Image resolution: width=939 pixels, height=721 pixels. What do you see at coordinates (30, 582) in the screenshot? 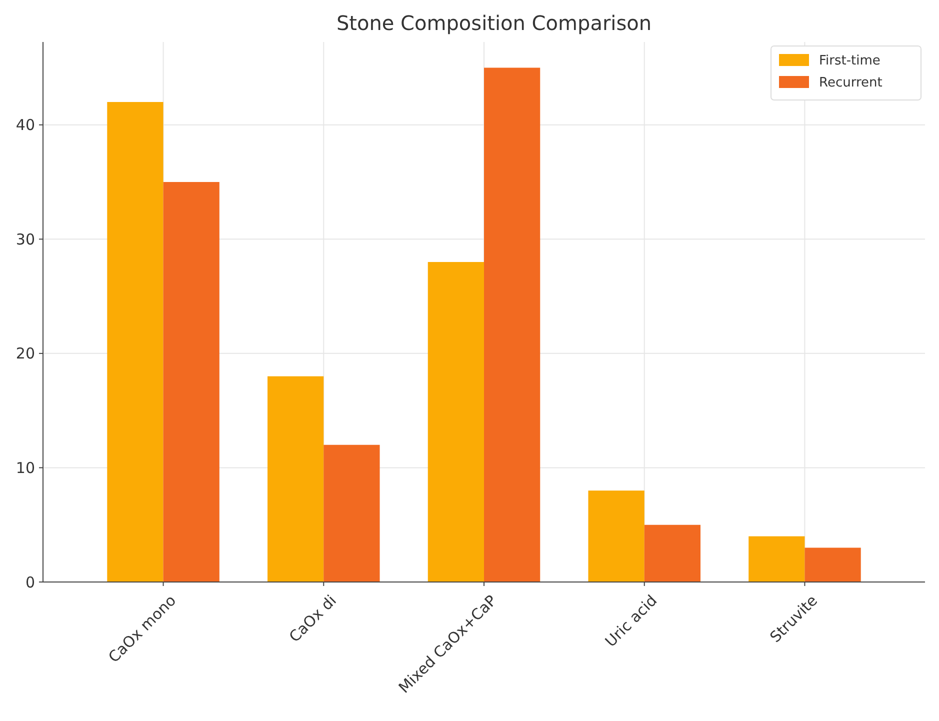
I see `y-tick-label: 0` at bounding box center [30, 582].